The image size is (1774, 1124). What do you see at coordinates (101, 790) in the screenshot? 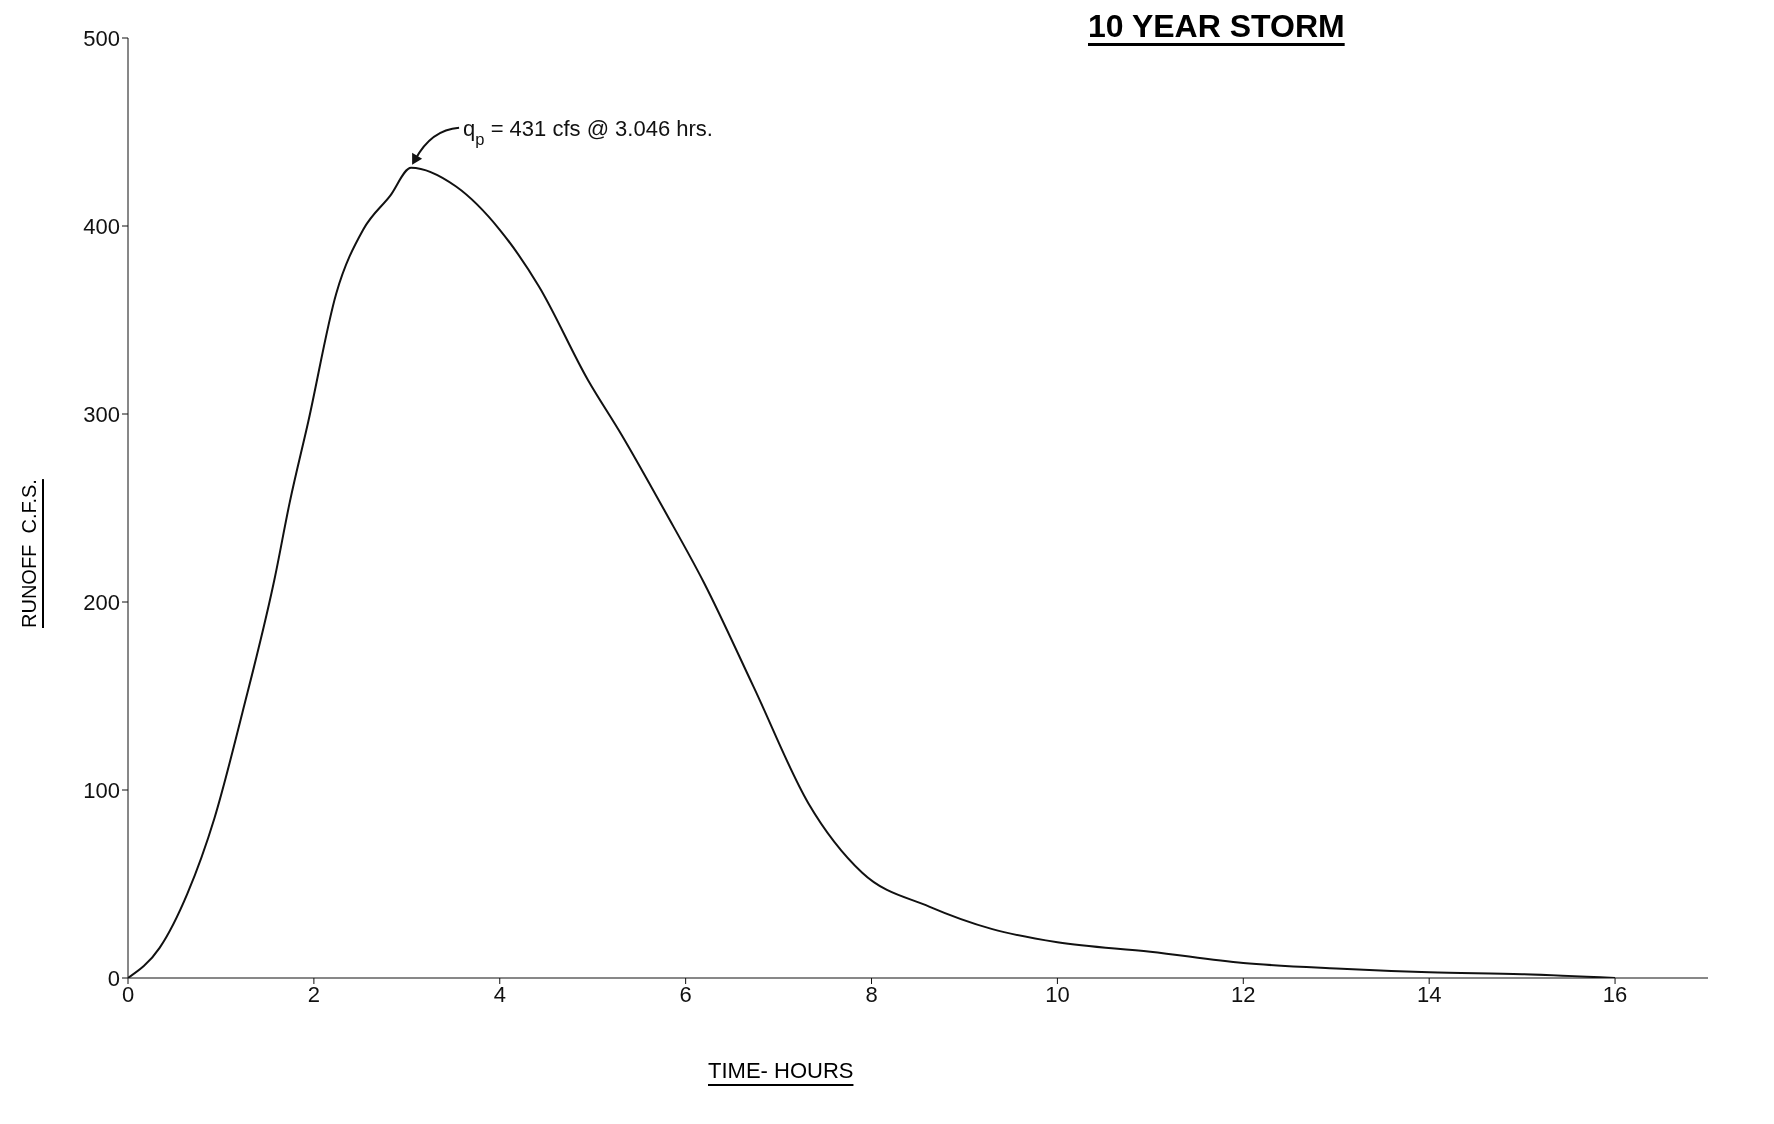
I see `y-tick-label: 100` at bounding box center [101, 790].